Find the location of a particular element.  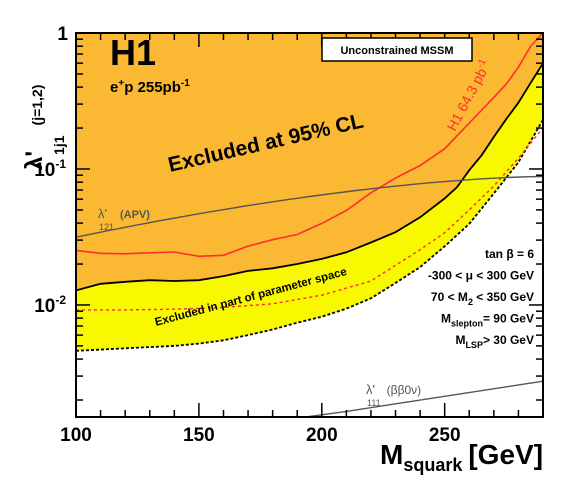

y-tick-label: 10⁻¹ is located at coordinates (50, 169).